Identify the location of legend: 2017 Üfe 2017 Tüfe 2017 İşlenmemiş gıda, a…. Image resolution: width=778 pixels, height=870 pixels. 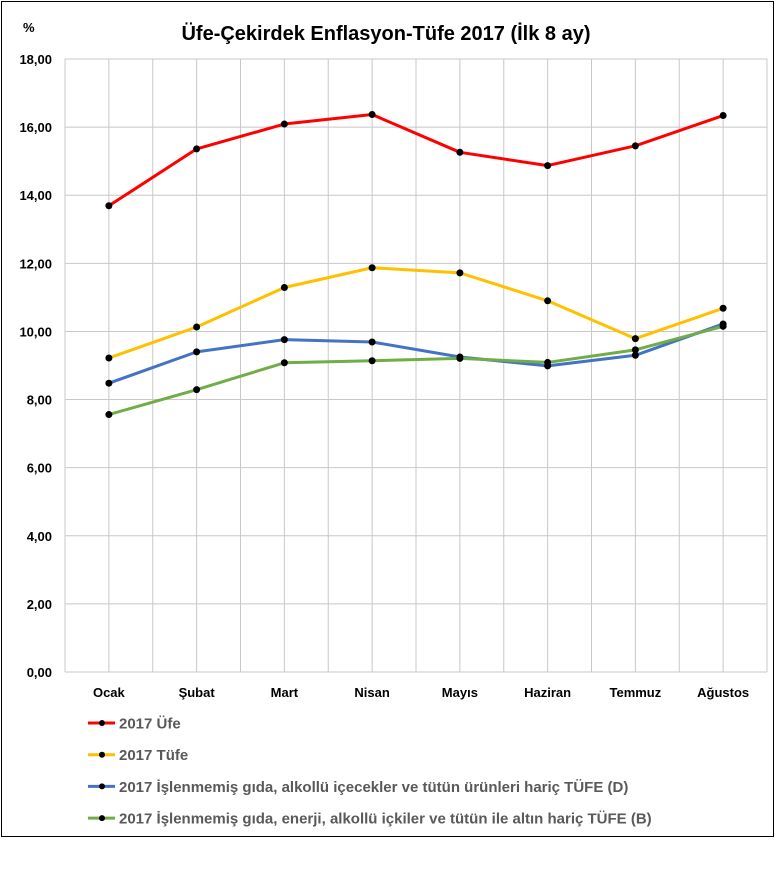
(370, 772).